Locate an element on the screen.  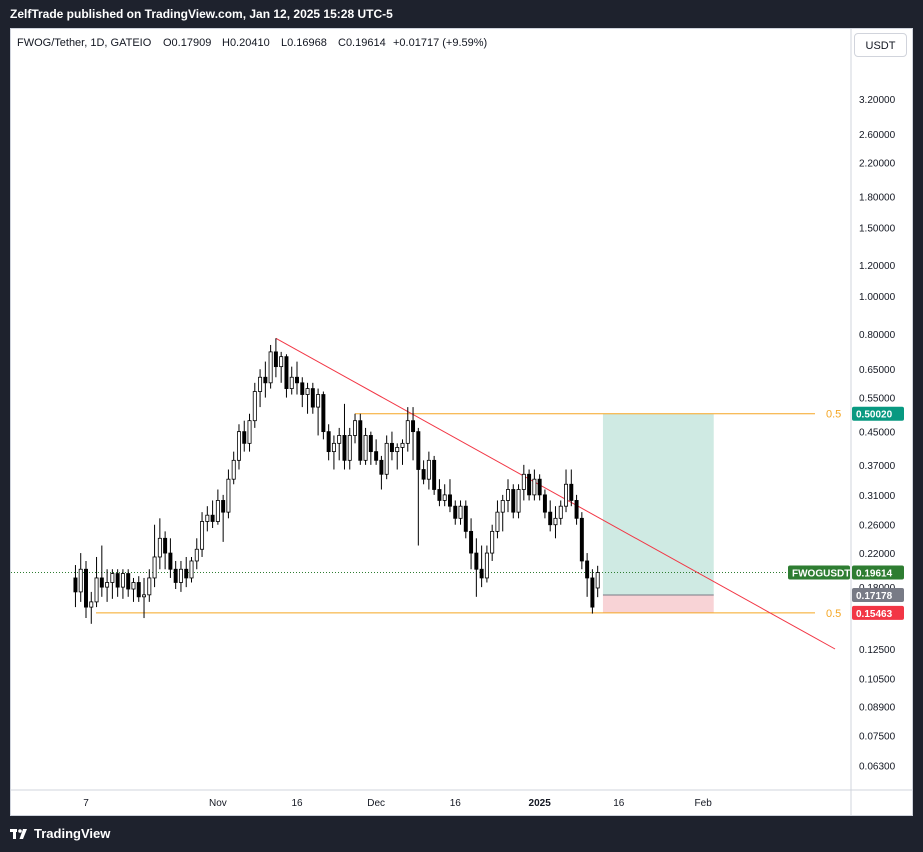
currency-button: USDT is located at coordinates (880, 45).